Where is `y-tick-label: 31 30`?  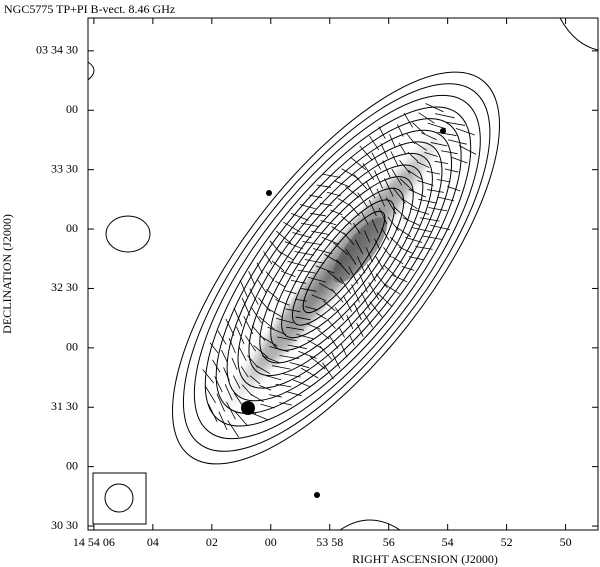
y-tick-label: 31 30 is located at coordinates (64, 406).